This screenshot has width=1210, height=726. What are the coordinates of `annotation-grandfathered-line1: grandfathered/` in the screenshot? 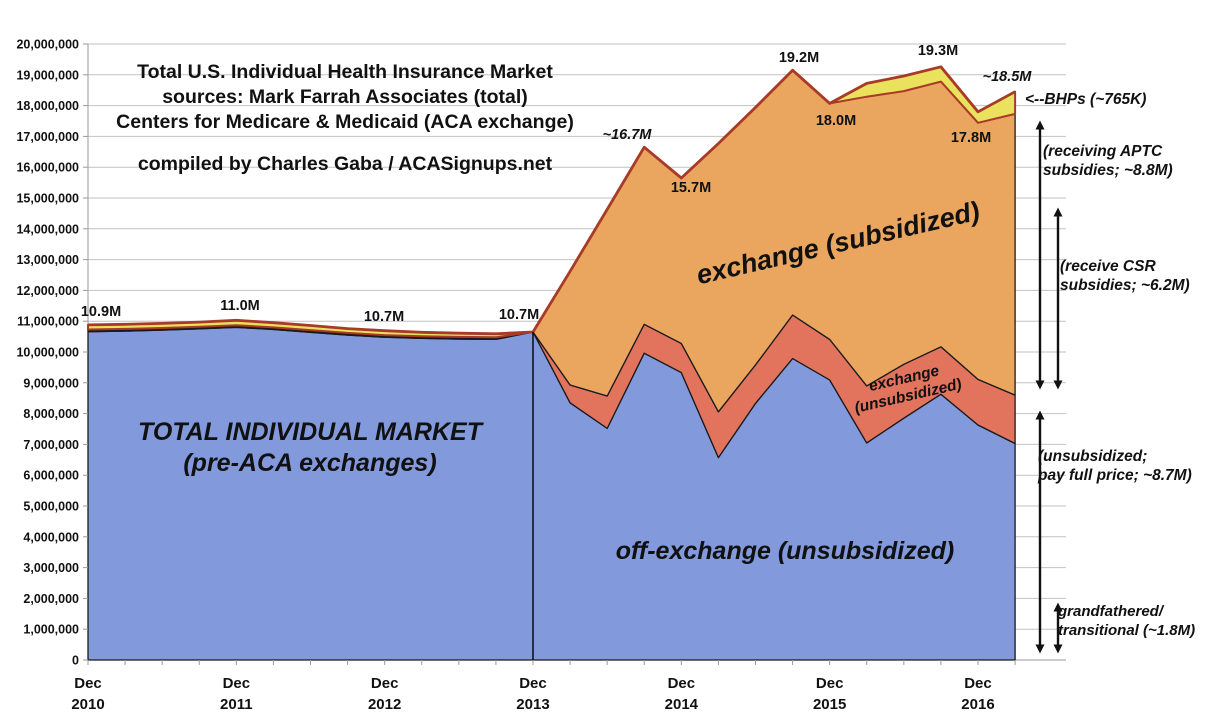 It's located at (1111, 611).